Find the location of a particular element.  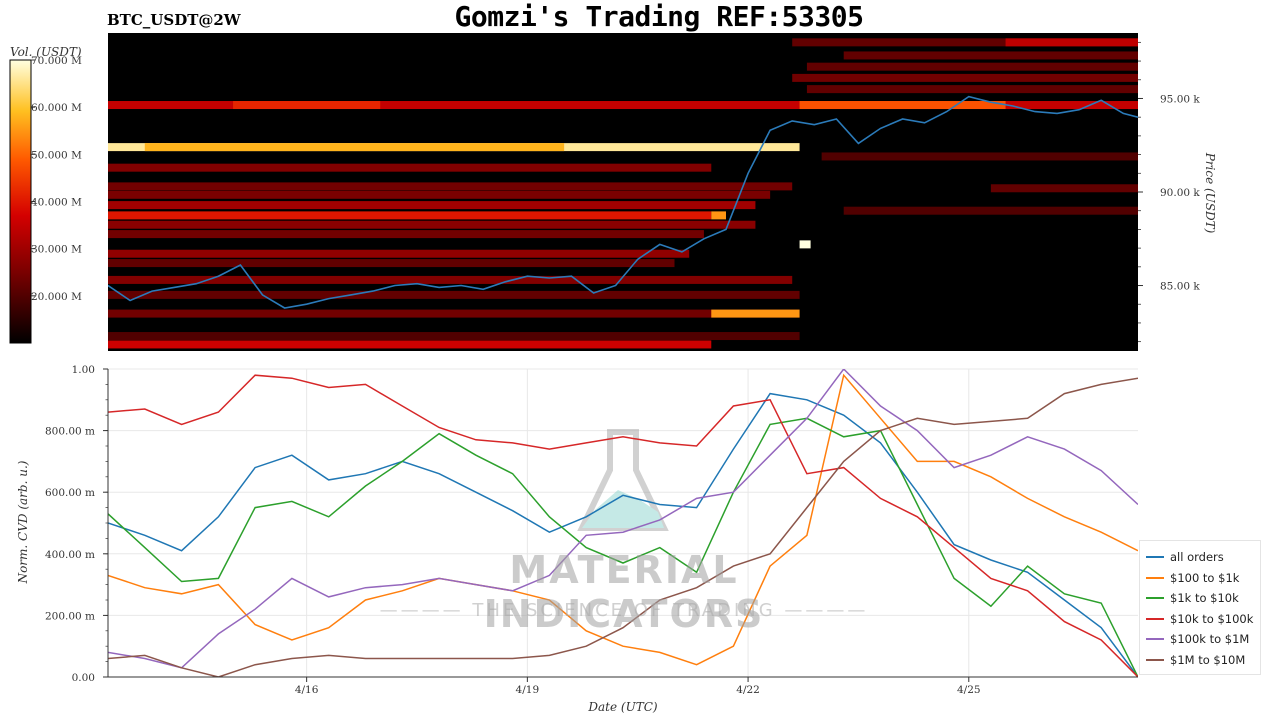

cvd-y-tick-label: 200.00 m is located at coordinates (70, 616).